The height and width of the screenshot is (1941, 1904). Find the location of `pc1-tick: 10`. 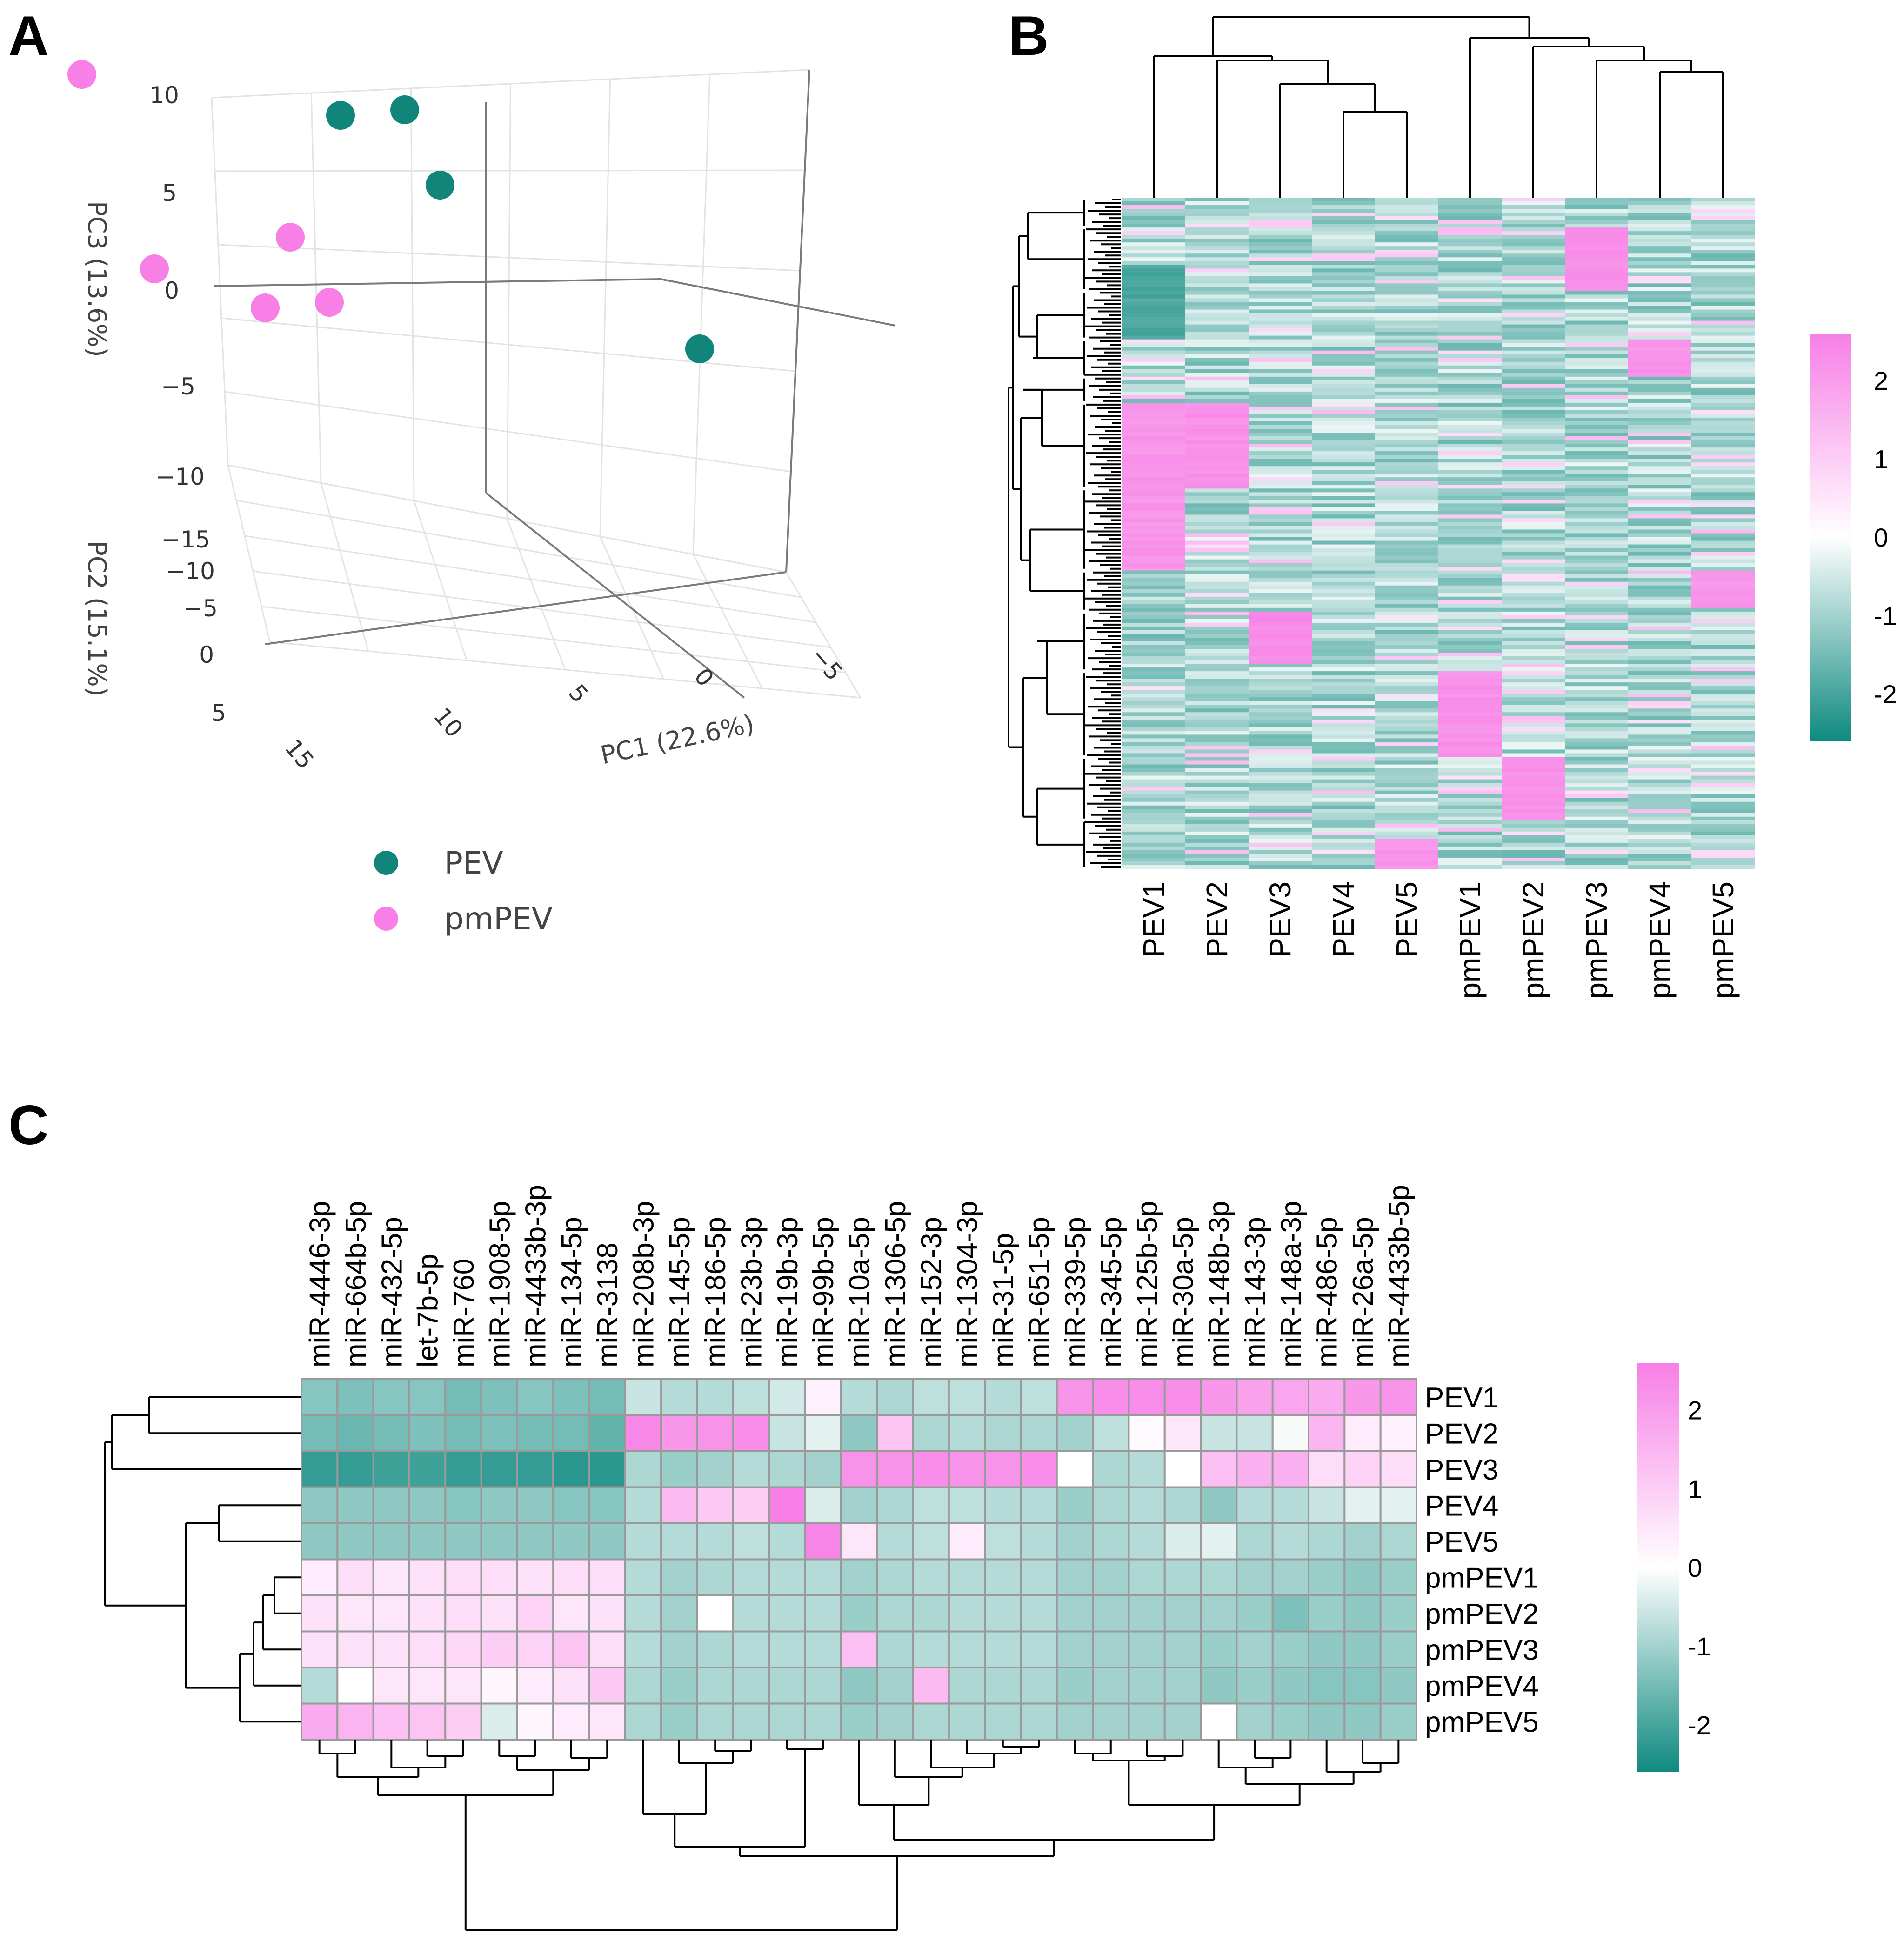

pc1-tick: 10 is located at coordinates (448, 722).